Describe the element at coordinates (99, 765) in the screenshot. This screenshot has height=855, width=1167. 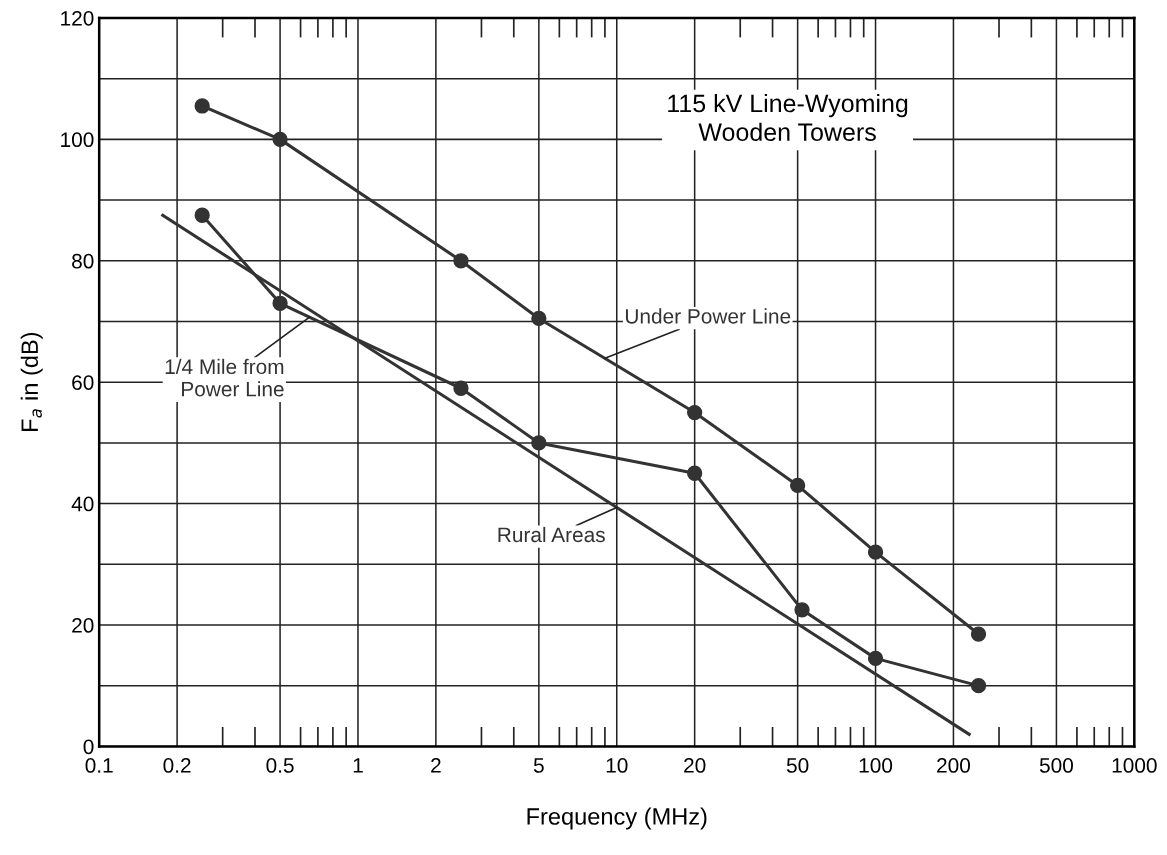
I see `x-tick-label: 0.1` at that location.